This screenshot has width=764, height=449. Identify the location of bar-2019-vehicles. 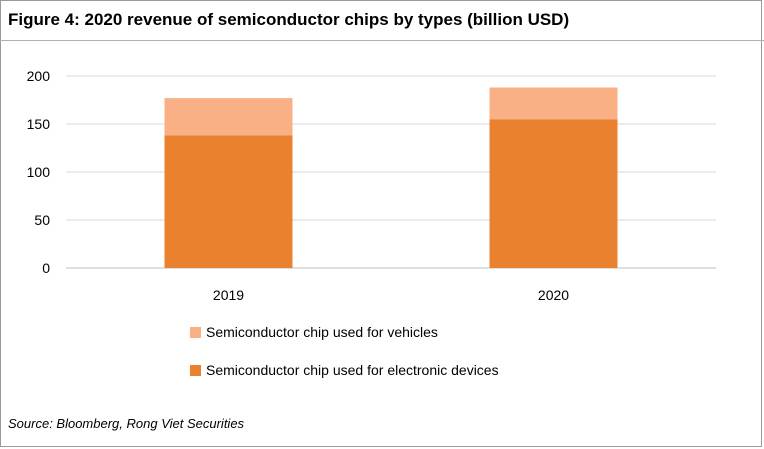
(228, 117).